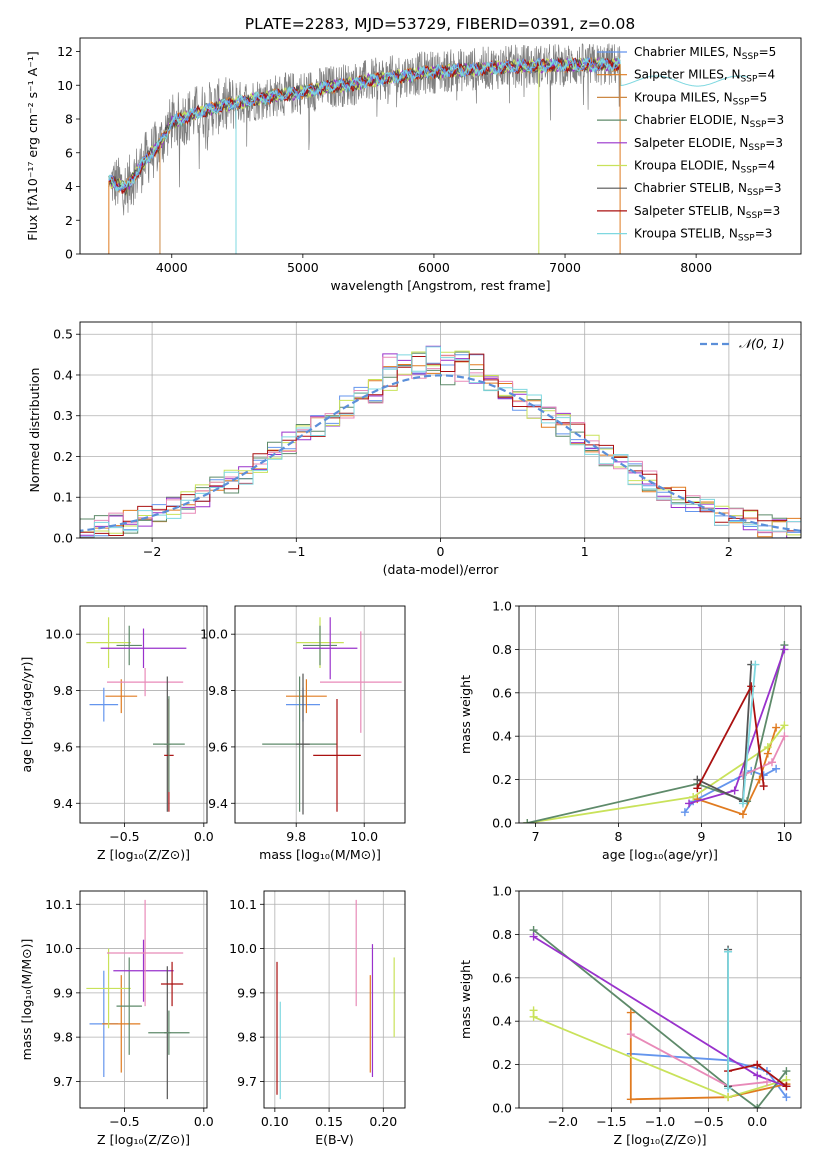 The width and height of the screenshot is (819, 1170). What do you see at coordinates (773, 188) in the screenshot?
I see `legend-suffix: =3` at bounding box center [773, 188].